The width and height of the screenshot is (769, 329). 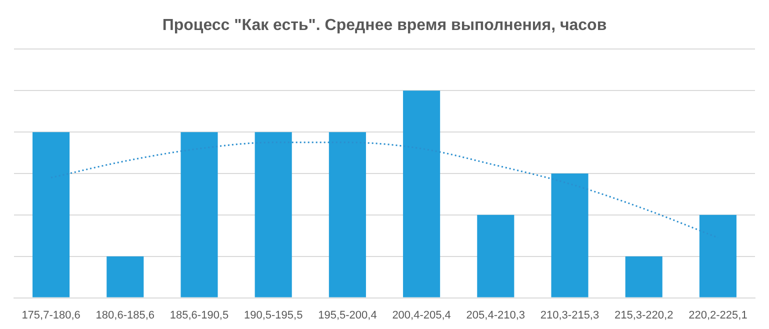 What do you see at coordinates (199, 315) in the screenshot?
I see `x-tick-label: 185,6-190,5` at bounding box center [199, 315].